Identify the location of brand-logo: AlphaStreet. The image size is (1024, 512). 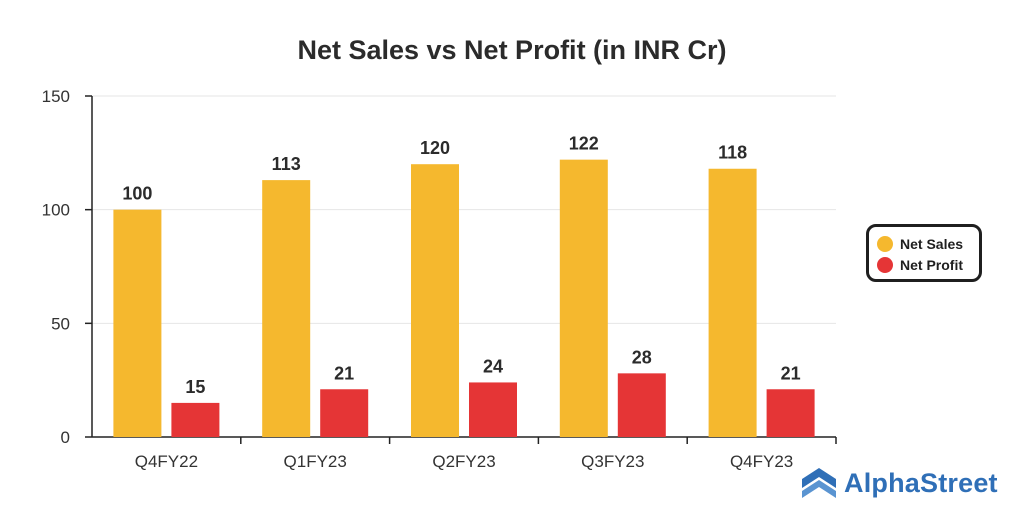
(899, 483).